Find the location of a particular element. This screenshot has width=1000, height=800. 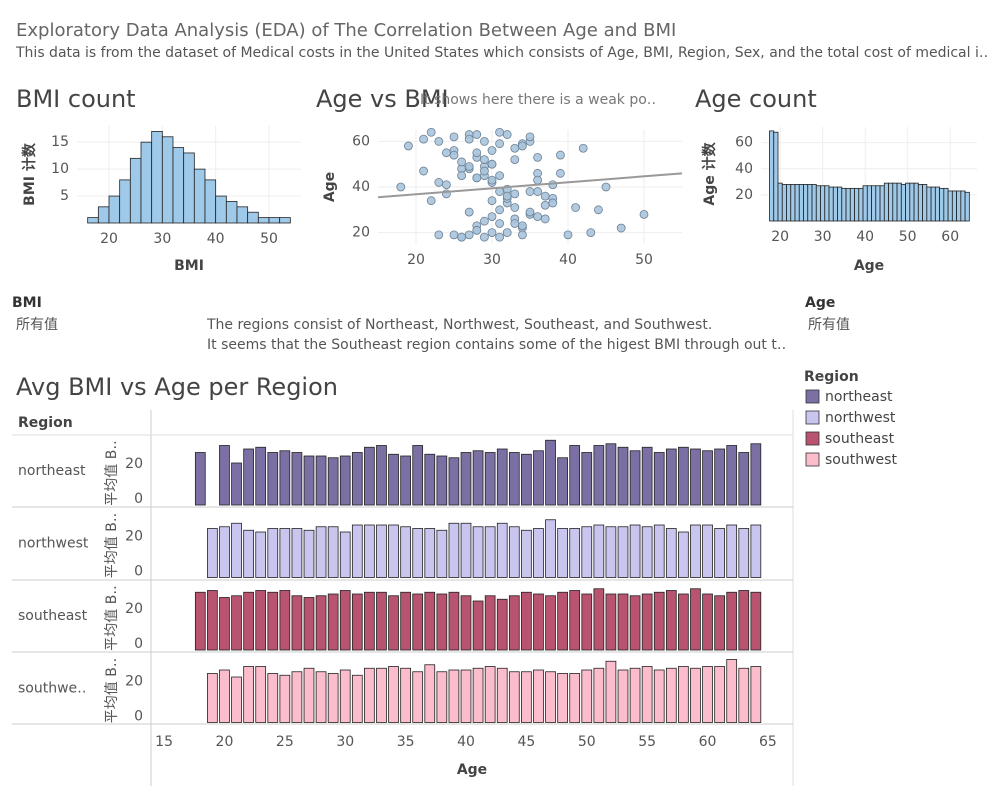

y-tick-label: 0 is located at coordinates (138, 717).